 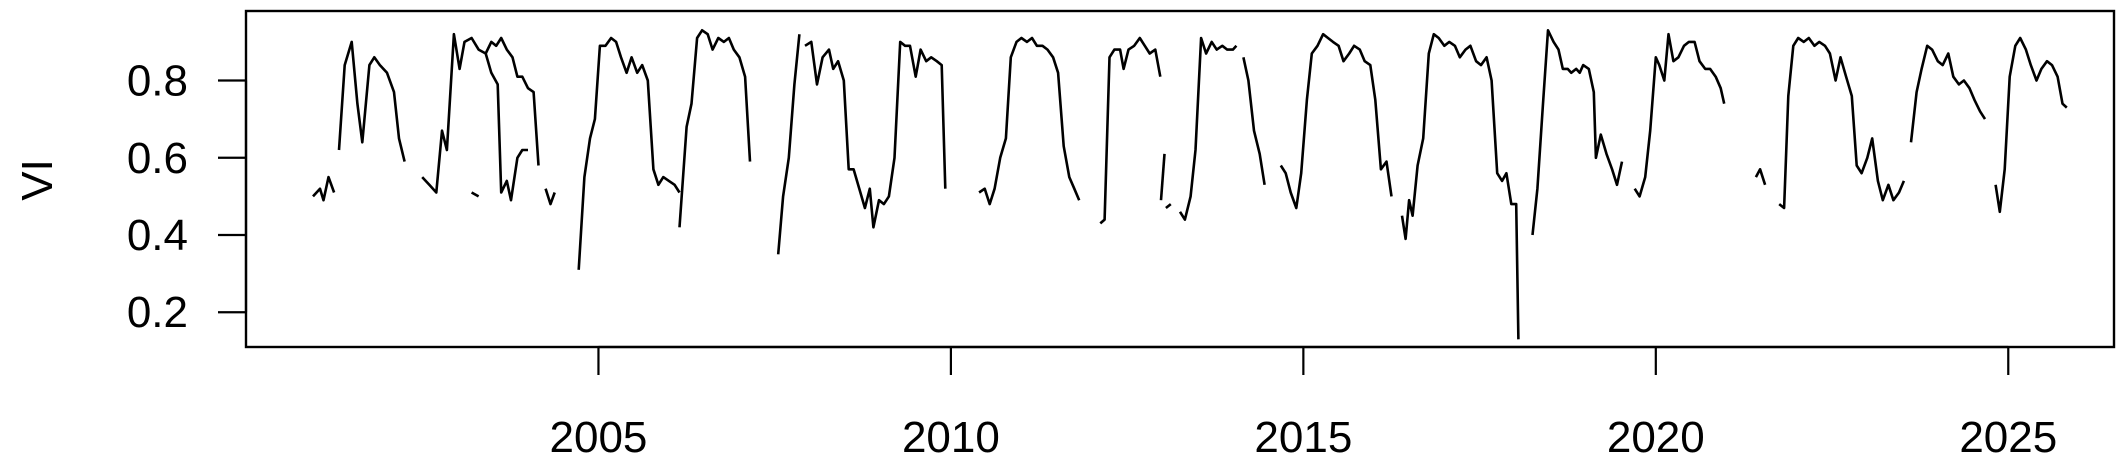 What do you see at coordinates (37, 180) in the screenshot?
I see `y-axis-title: VI` at bounding box center [37, 180].